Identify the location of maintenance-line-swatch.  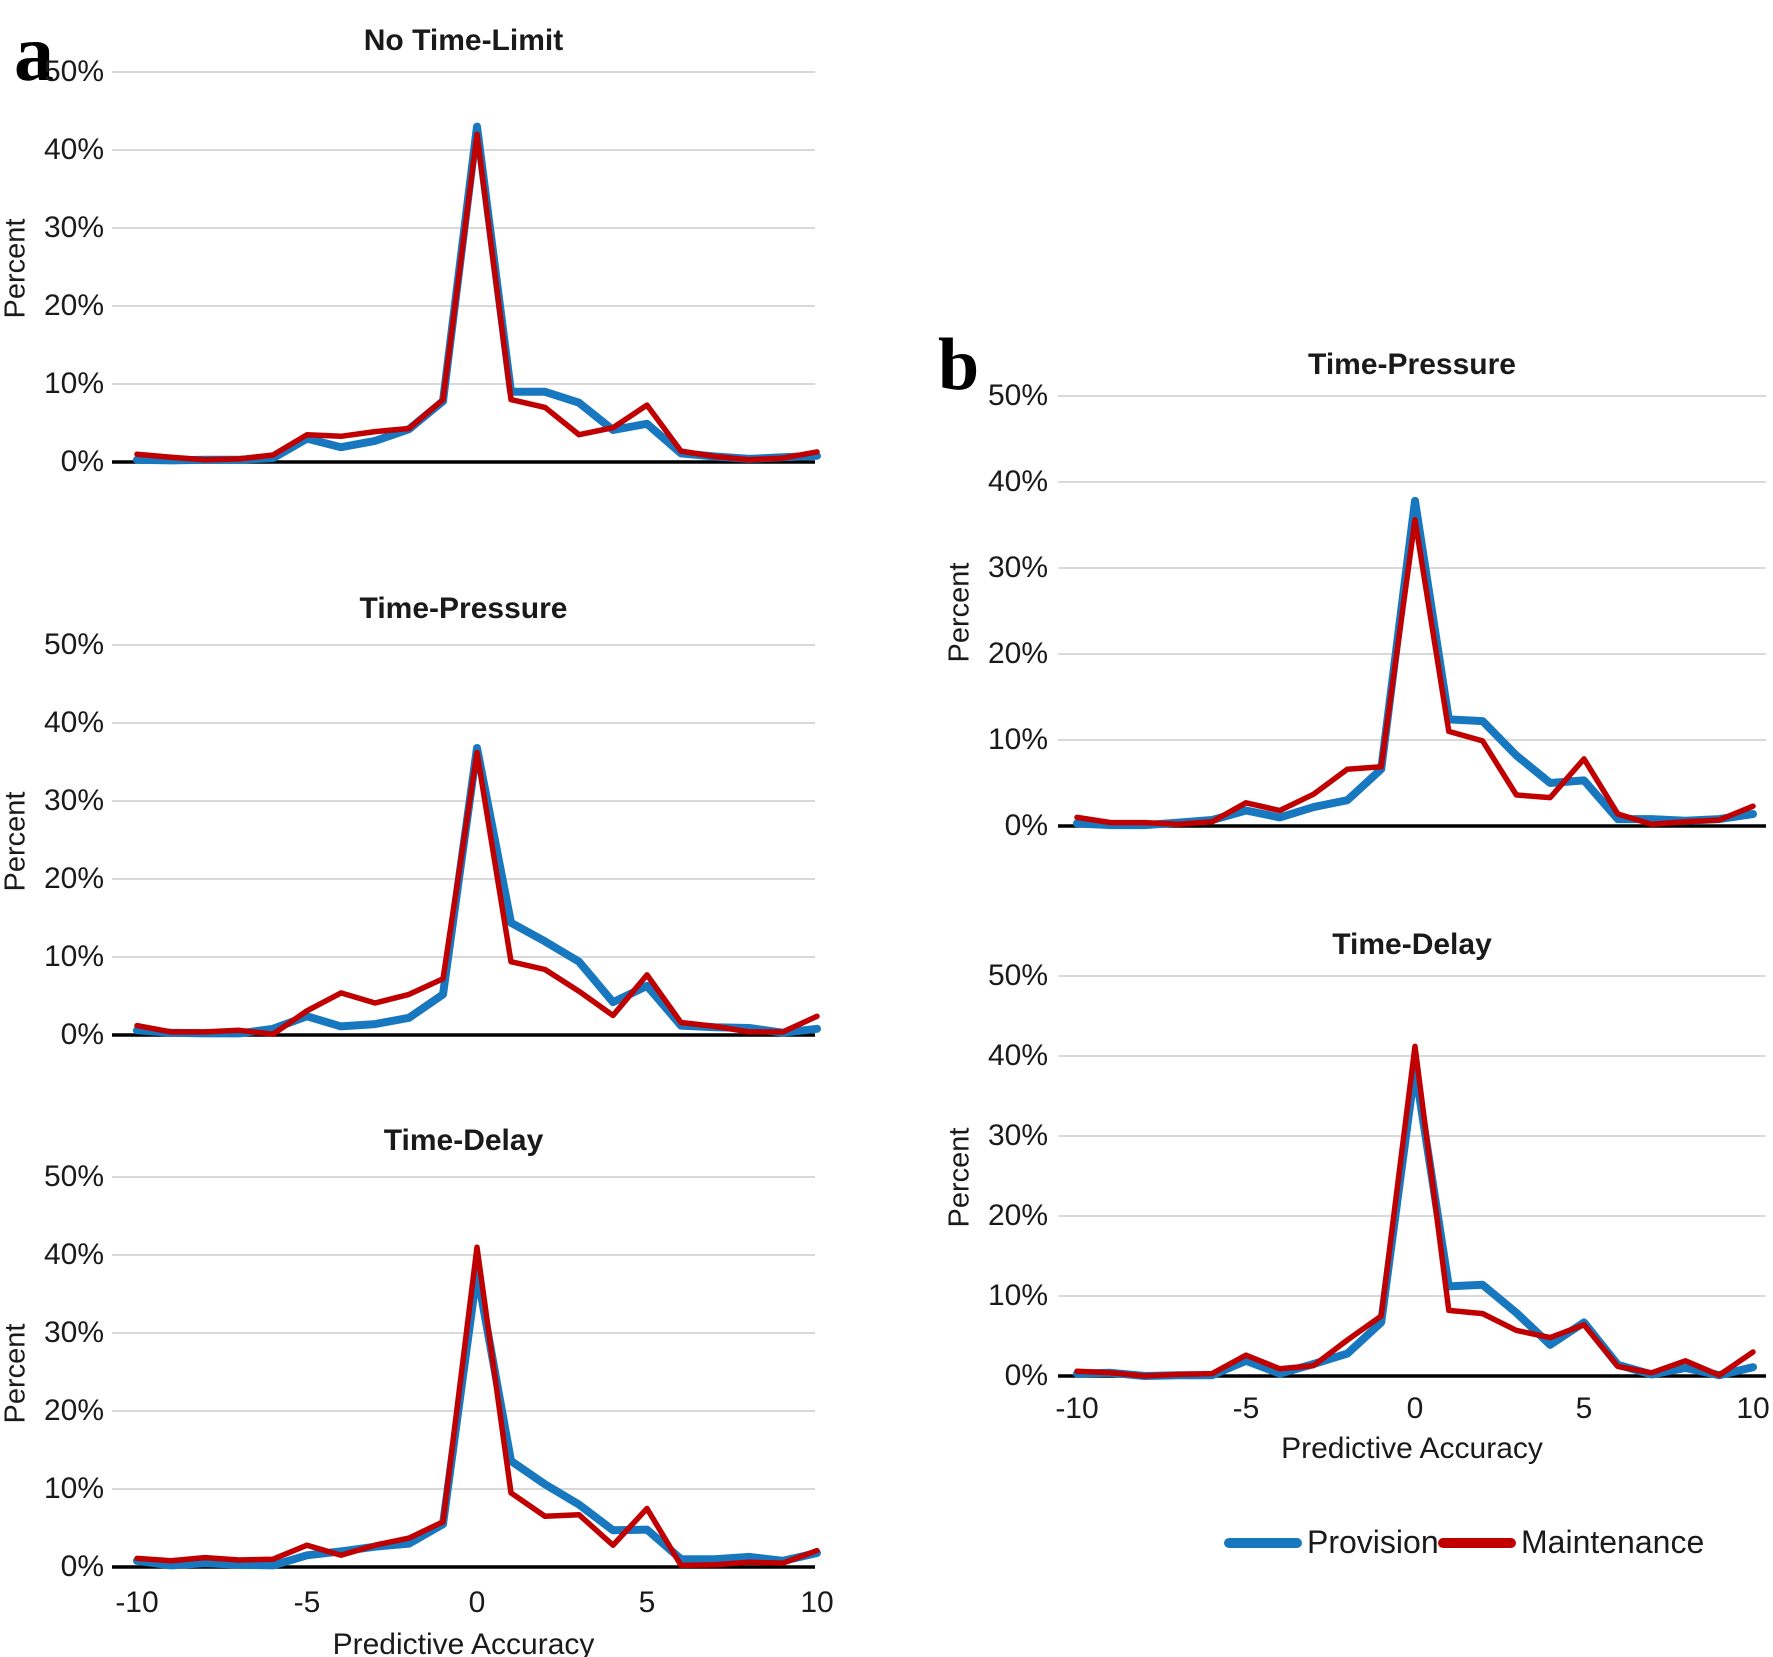
(1477, 1542).